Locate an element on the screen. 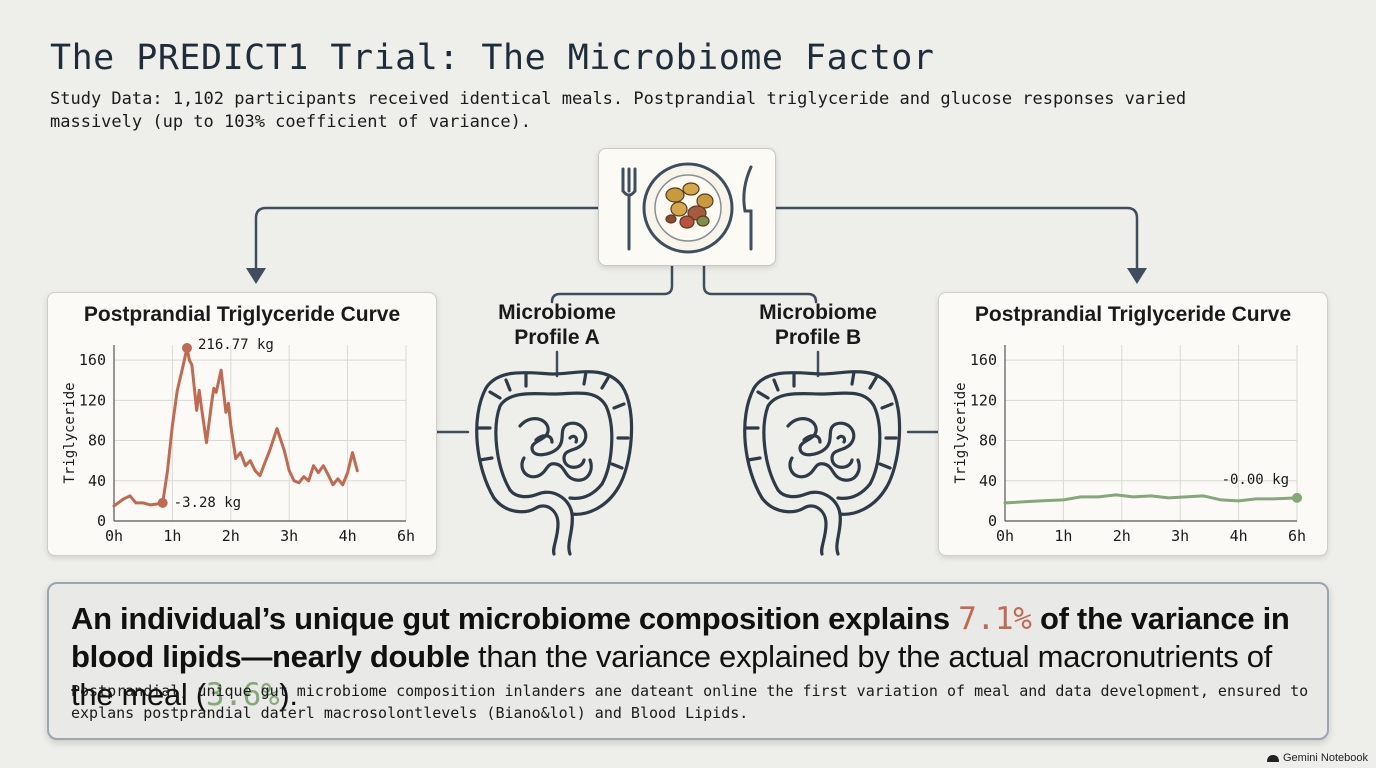 The image size is (1376, 768). footer-brand: Gemini Notebook is located at coordinates (1317, 758).